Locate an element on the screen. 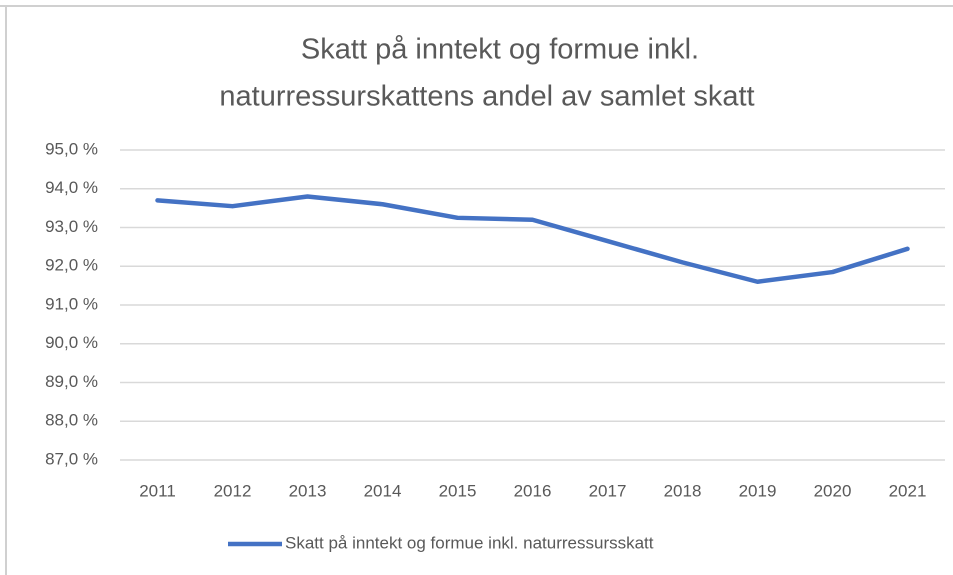  x-tick-label: 2011 is located at coordinates (157, 490).